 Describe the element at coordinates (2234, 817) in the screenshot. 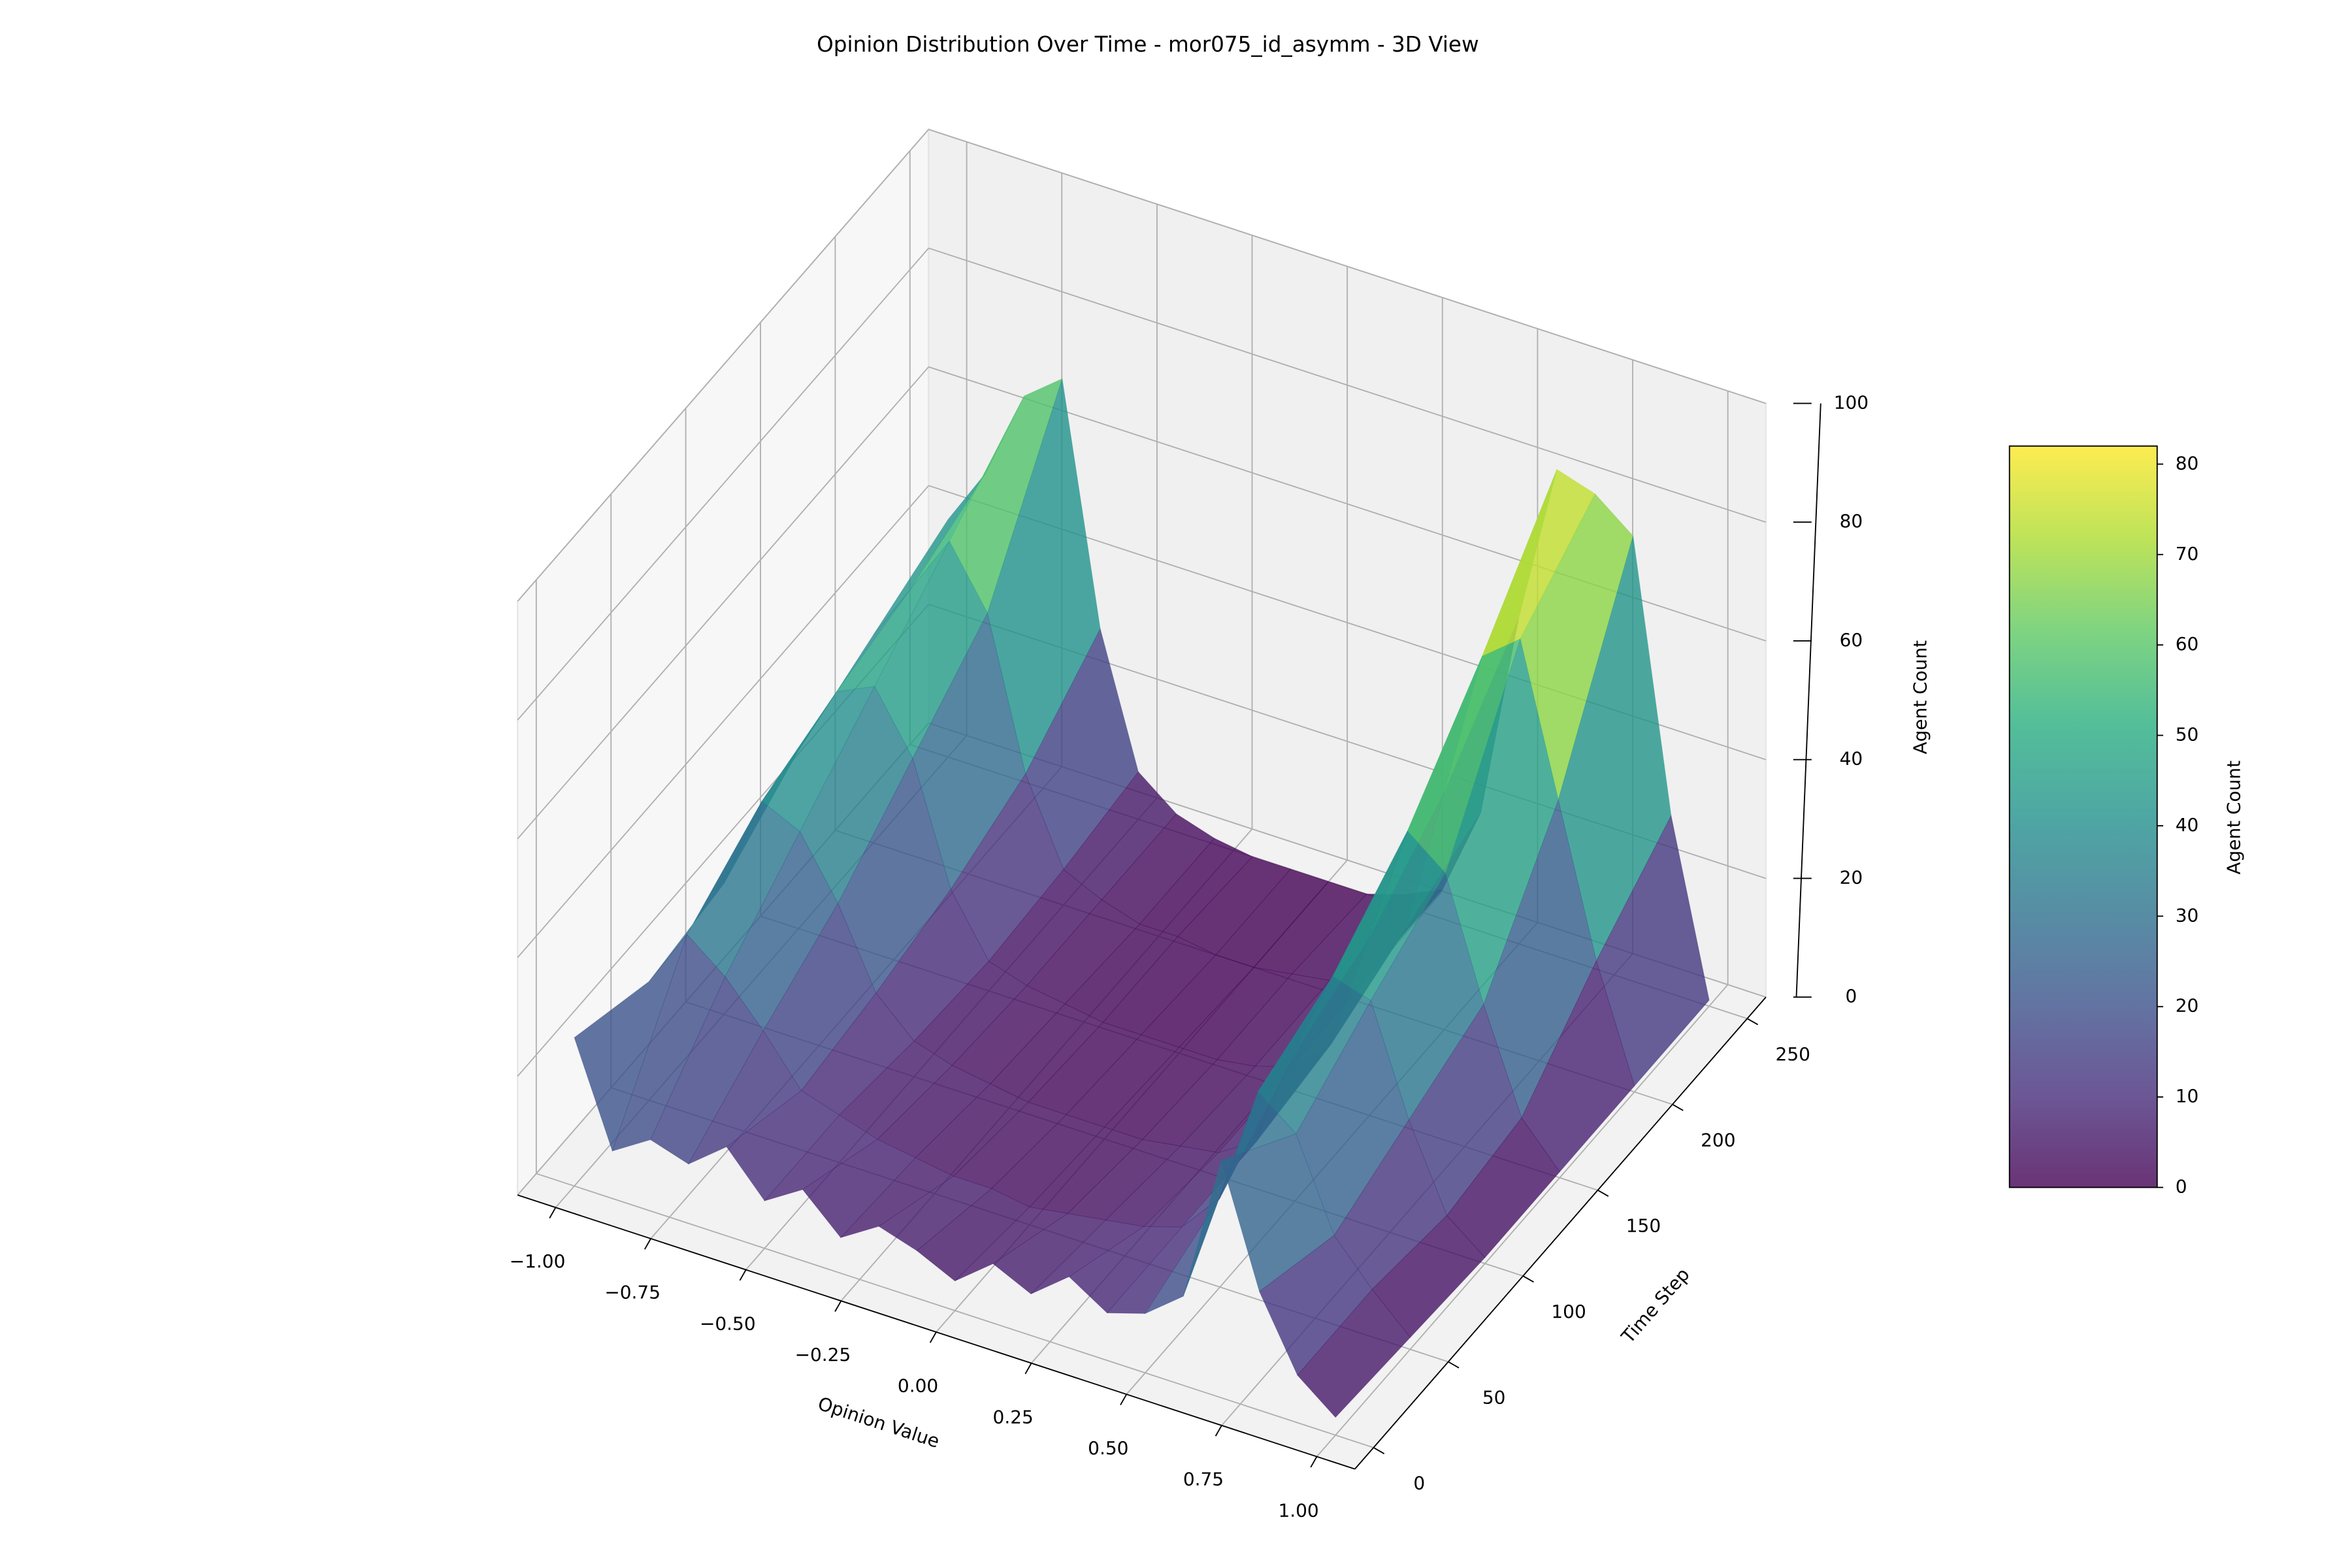

I see `colorbar-label: Agent Count` at that location.